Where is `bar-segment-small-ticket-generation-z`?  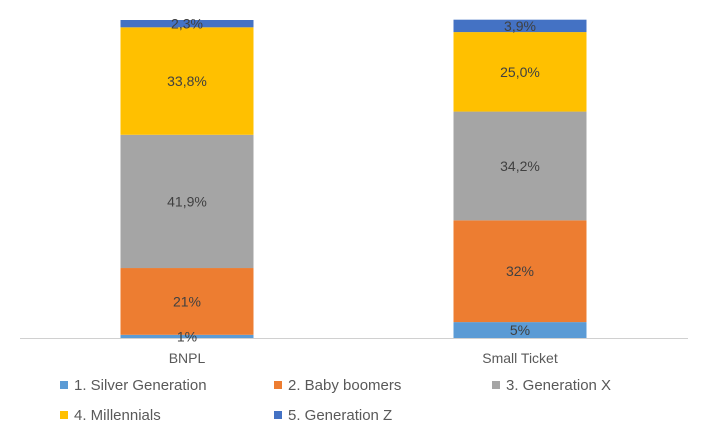
bar-segment-small-ticket-generation-z is located at coordinates (520, 26).